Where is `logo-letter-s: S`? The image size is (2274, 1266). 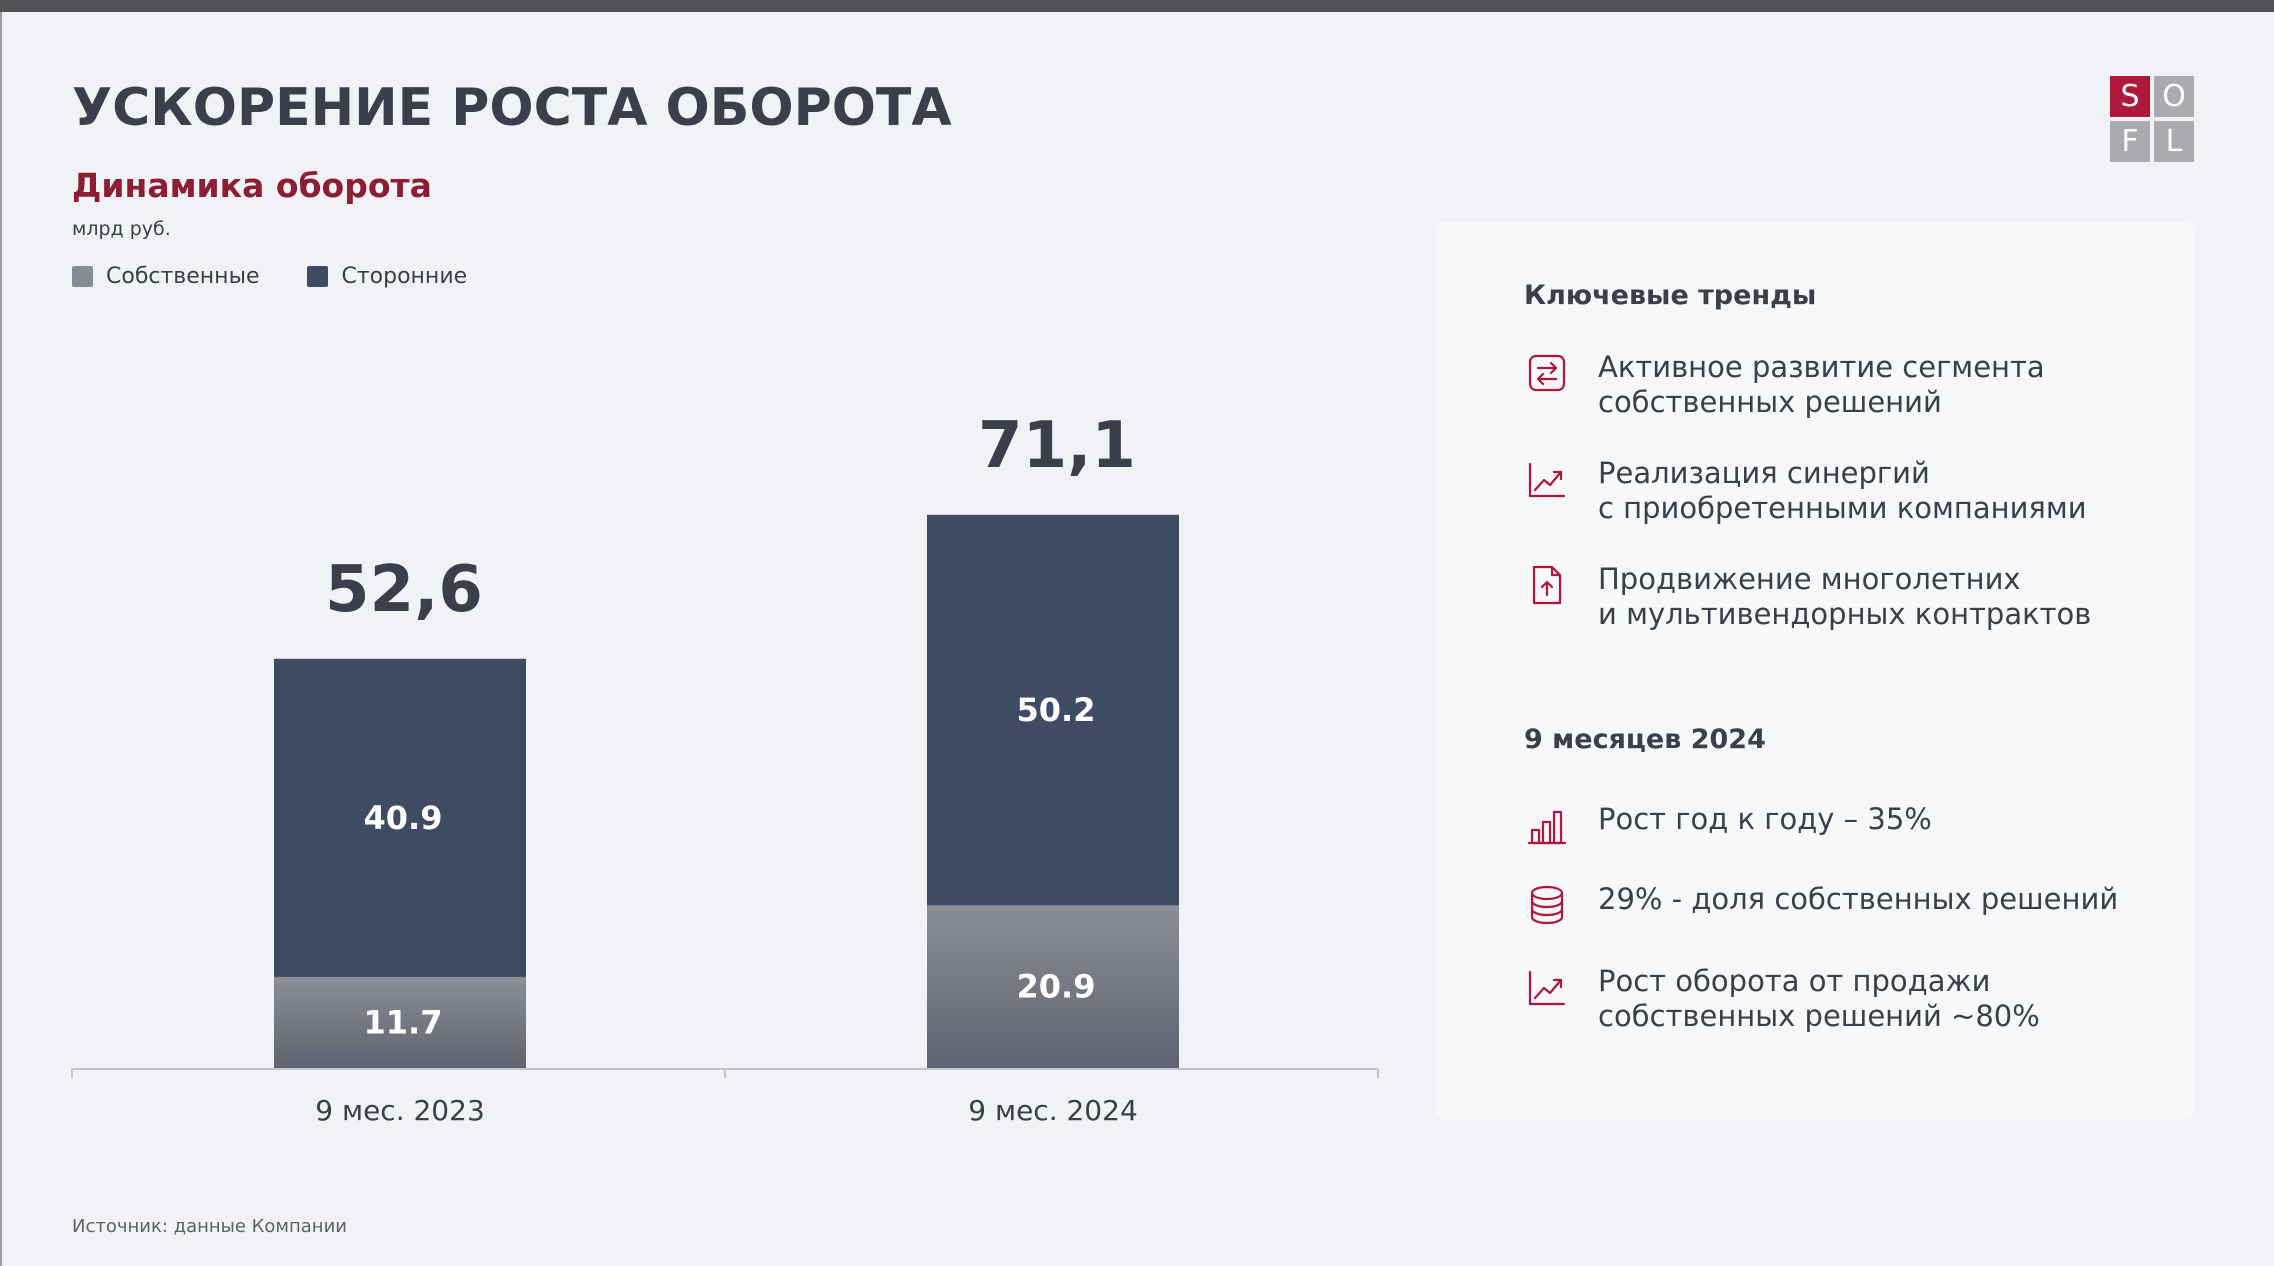
logo-letter-s: S is located at coordinates (2130, 96).